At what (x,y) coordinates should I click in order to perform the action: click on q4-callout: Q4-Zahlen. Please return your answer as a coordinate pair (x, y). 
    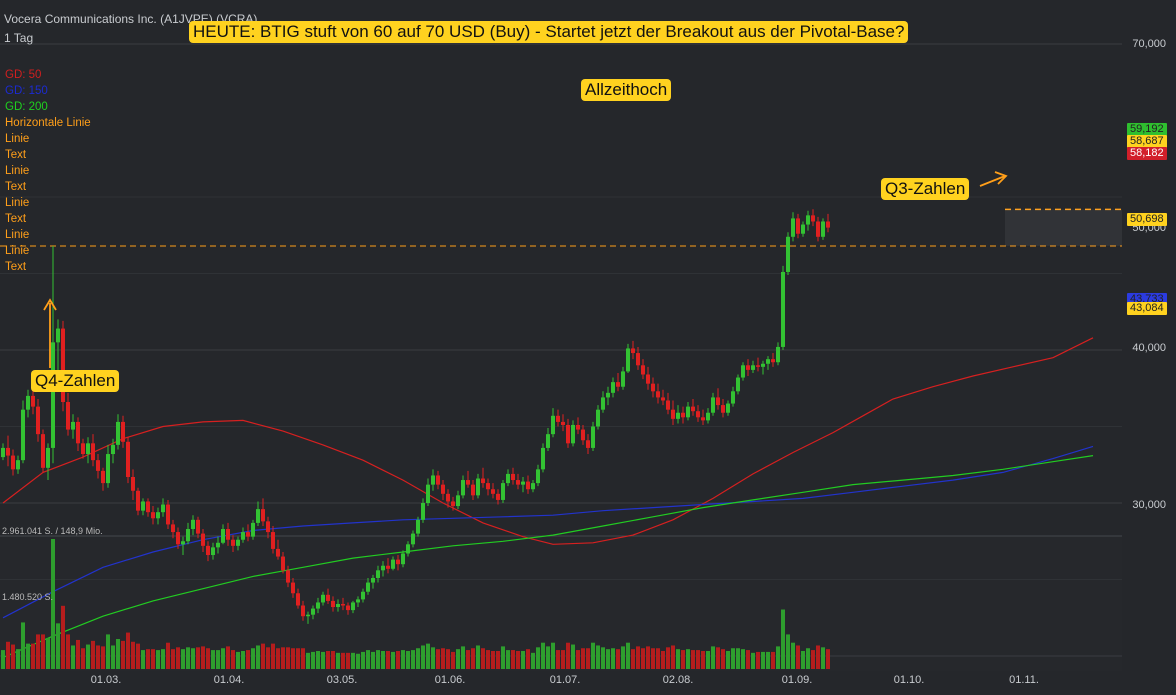
    Looking at the image, I should click on (75, 381).